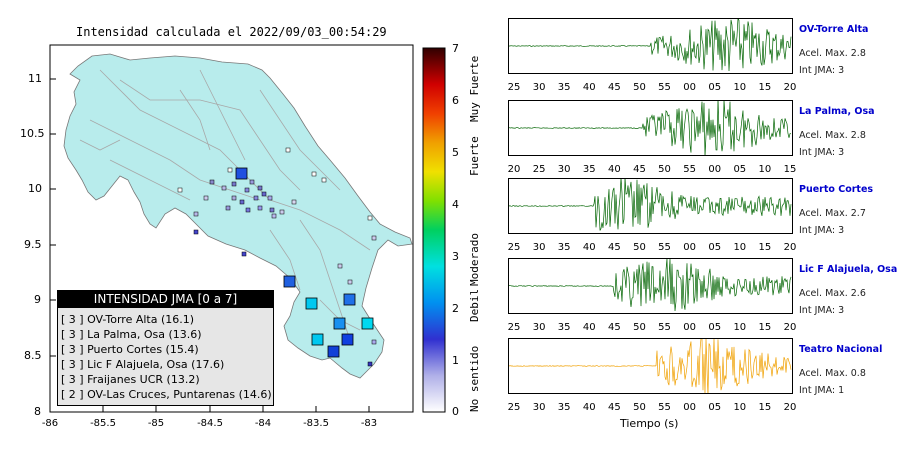 The width and height of the screenshot is (910, 460). Describe the element at coordinates (474, 259) in the screenshot. I see `colorbar-word: Moderado` at that location.